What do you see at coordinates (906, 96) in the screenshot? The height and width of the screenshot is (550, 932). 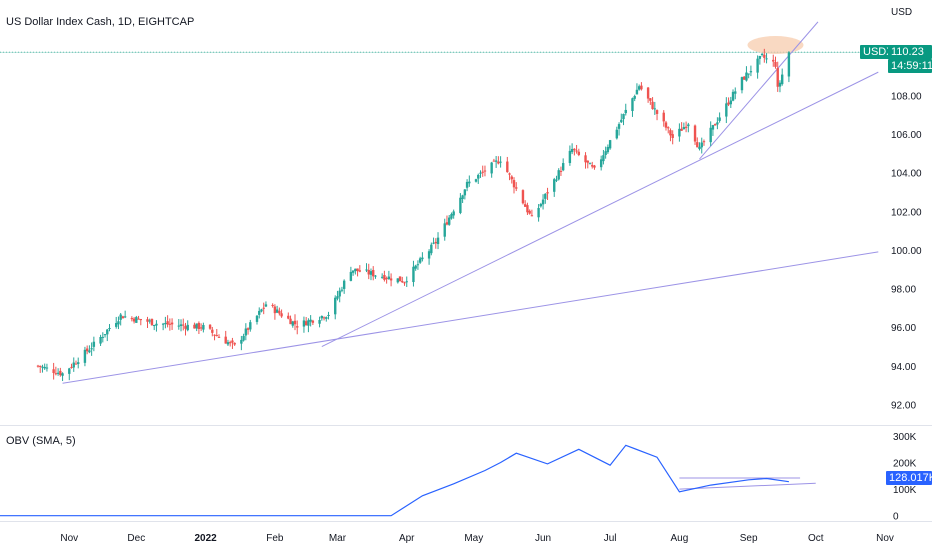 I see `price-tick-label: 108.00` at bounding box center [906, 96].